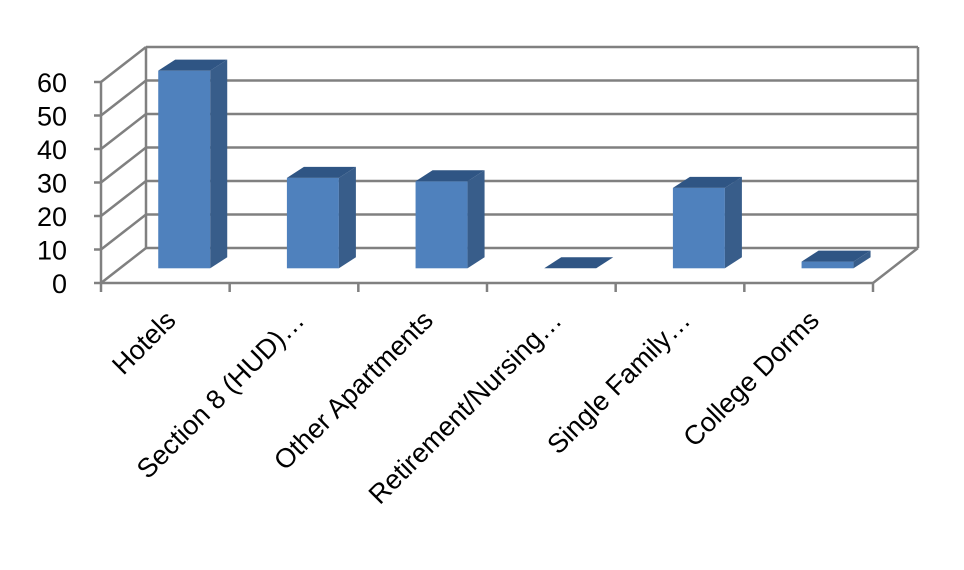  What do you see at coordinates (52, 83) in the screenshot?
I see `y-tick-label: 60` at bounding box center [52, 83].